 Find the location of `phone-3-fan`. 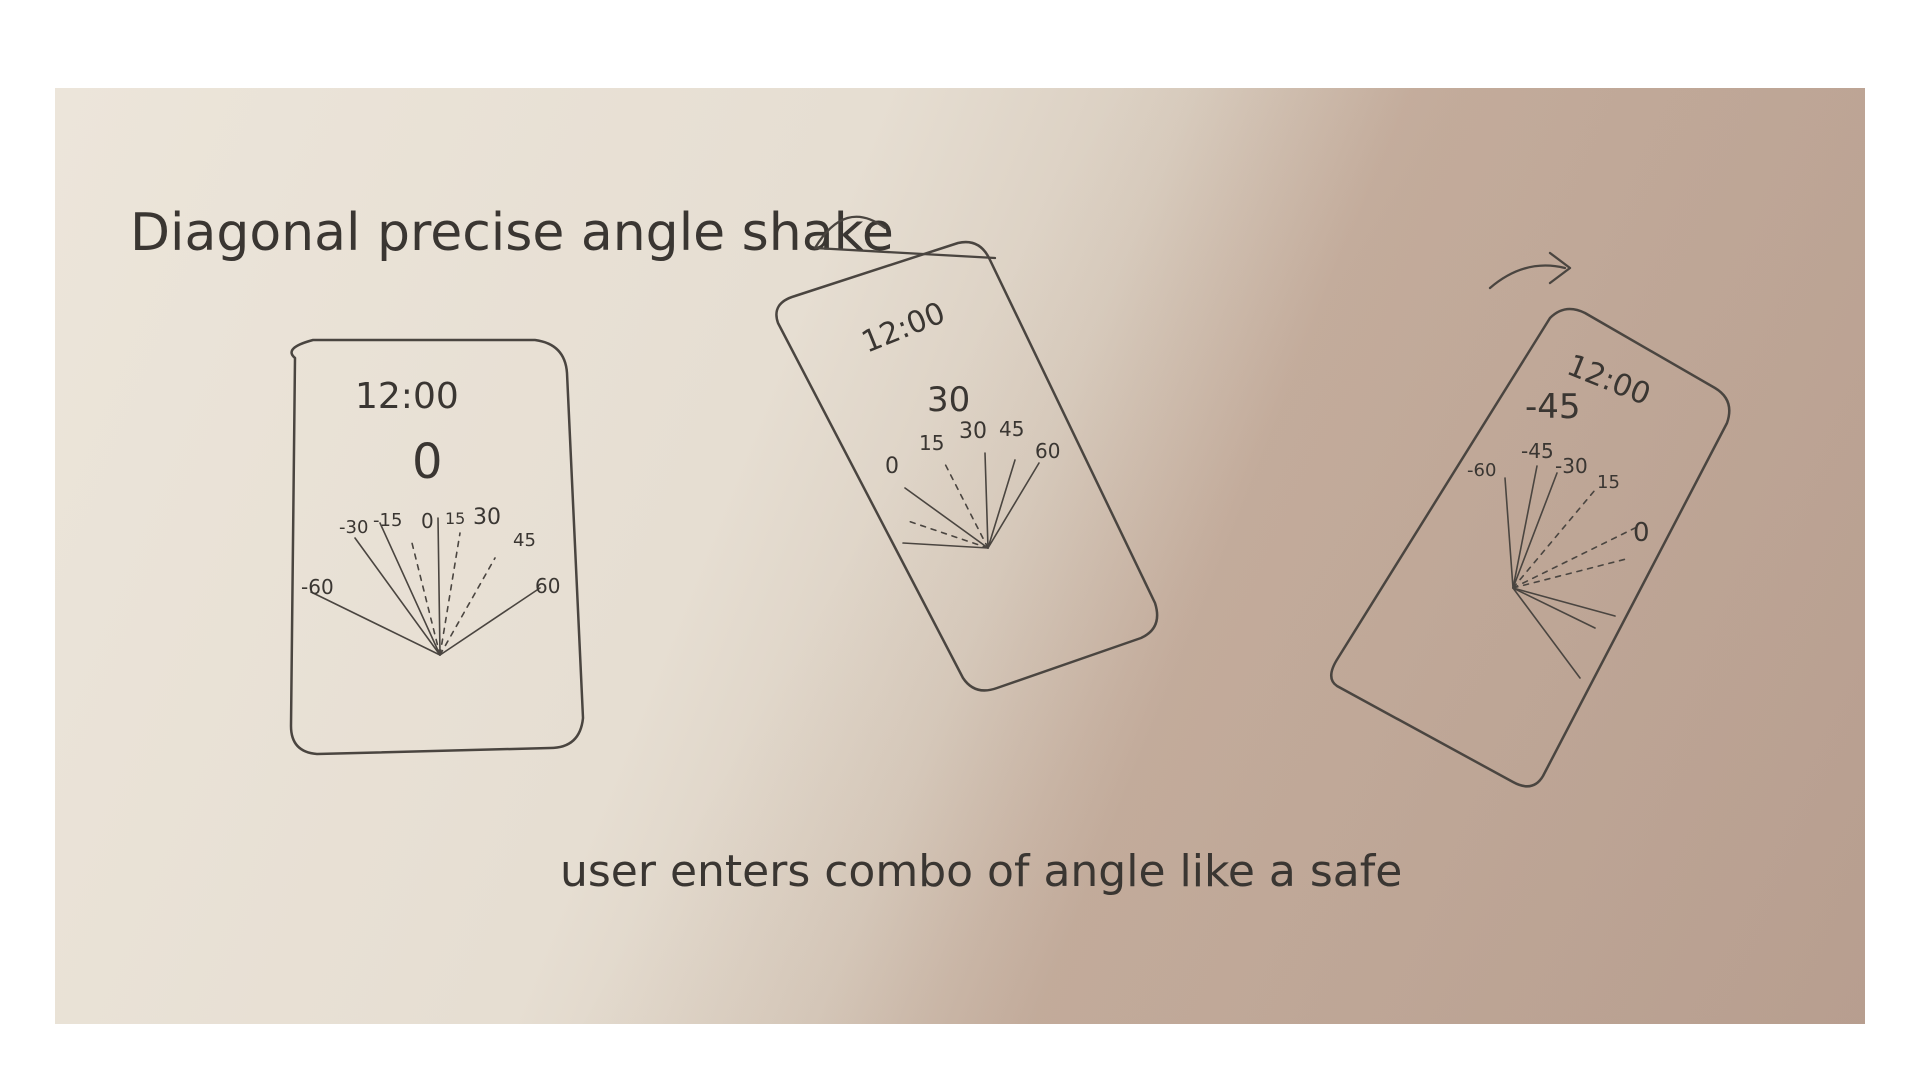

phone-3-fan is located at coordinates (1570, 572).